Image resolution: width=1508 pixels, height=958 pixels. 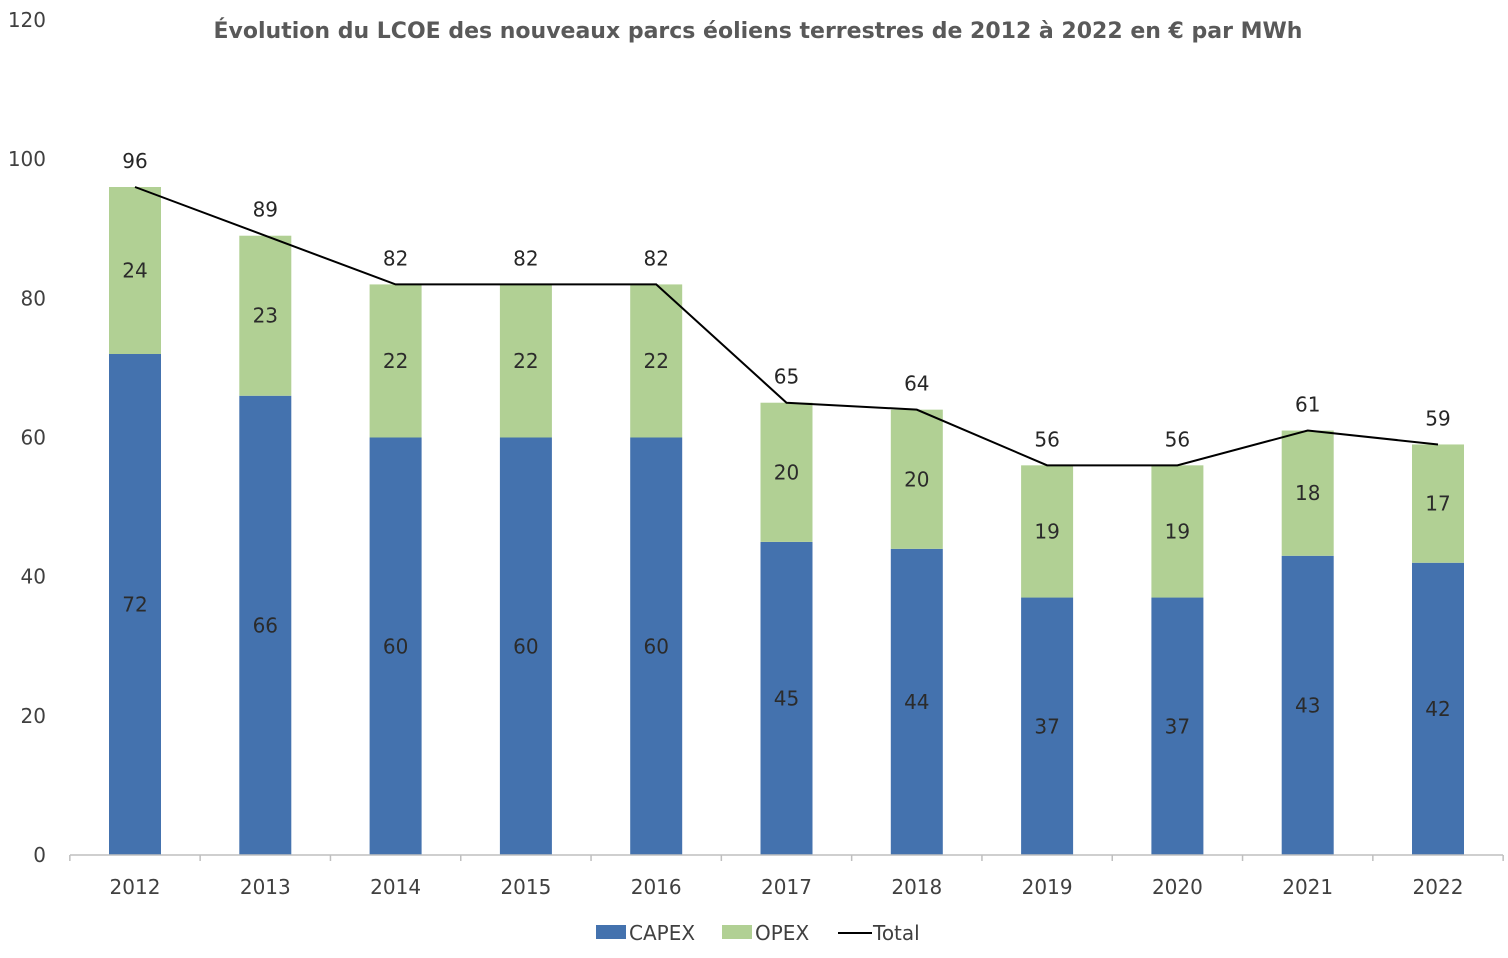 I want to click on capex-data-label: 66, so click(x=265, y=625).